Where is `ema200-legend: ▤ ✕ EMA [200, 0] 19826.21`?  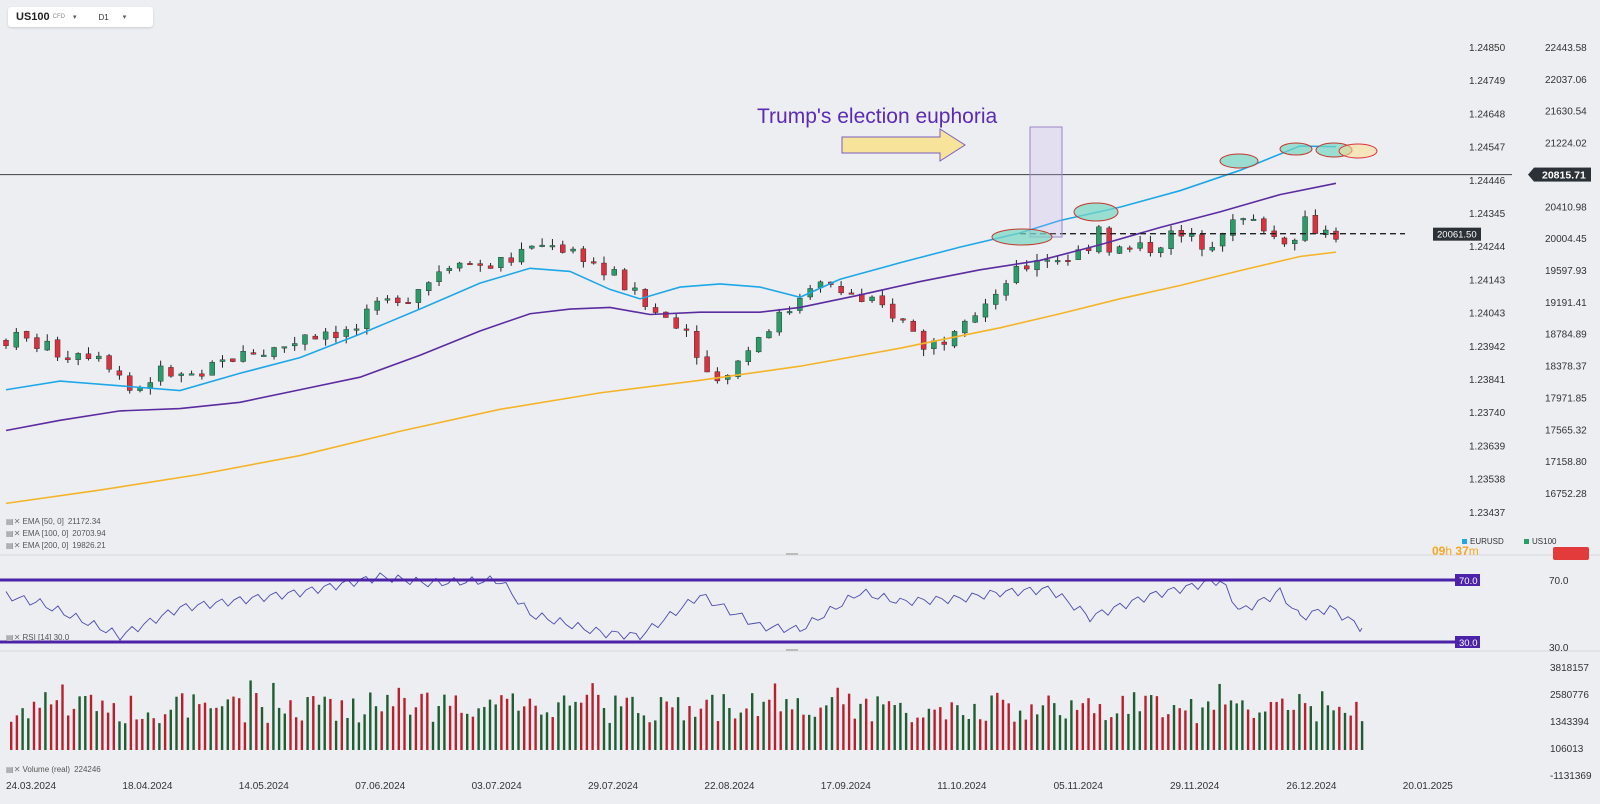
ema200-legend: ▤ ✕ EMA [200, 0] 19826.21 is located at coordinates (58, 545).